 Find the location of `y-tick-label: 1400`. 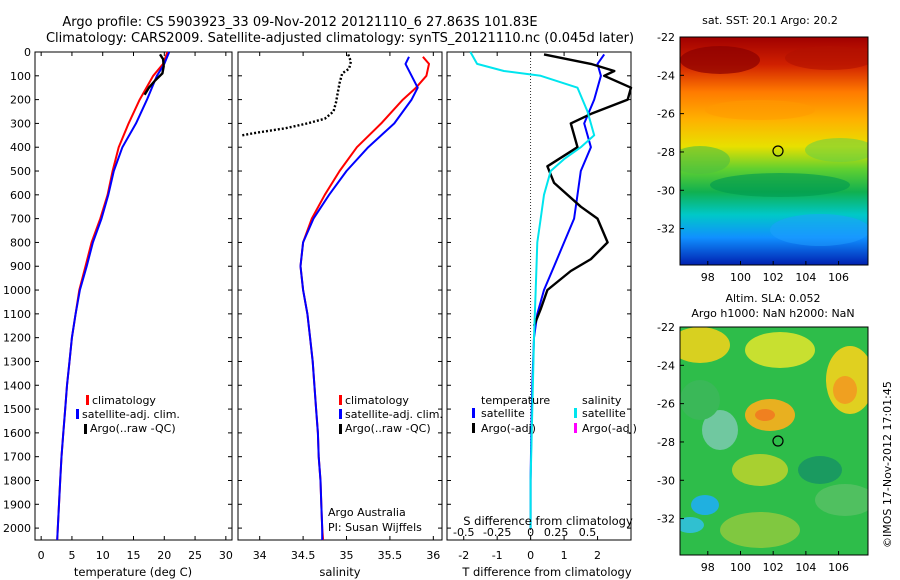

y-tick-label: 1400 is located at coordinates (17, 385).